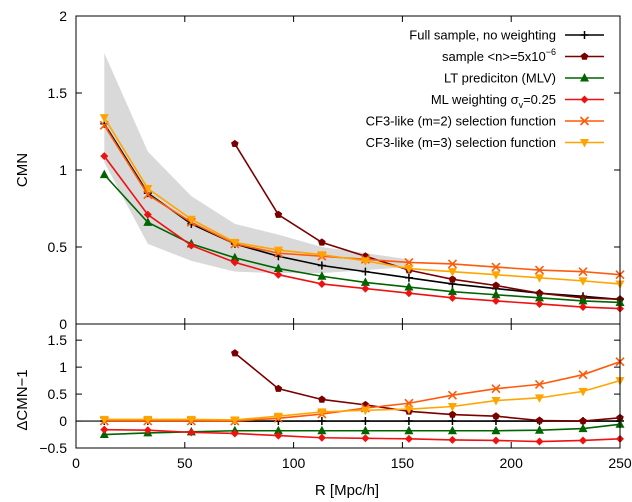 This screenshot has height=502, width=632. What do you see at coordinates (620, 463) in the screenshot?
I see `x-tick-label: 250` at bounding box center [620, 463].